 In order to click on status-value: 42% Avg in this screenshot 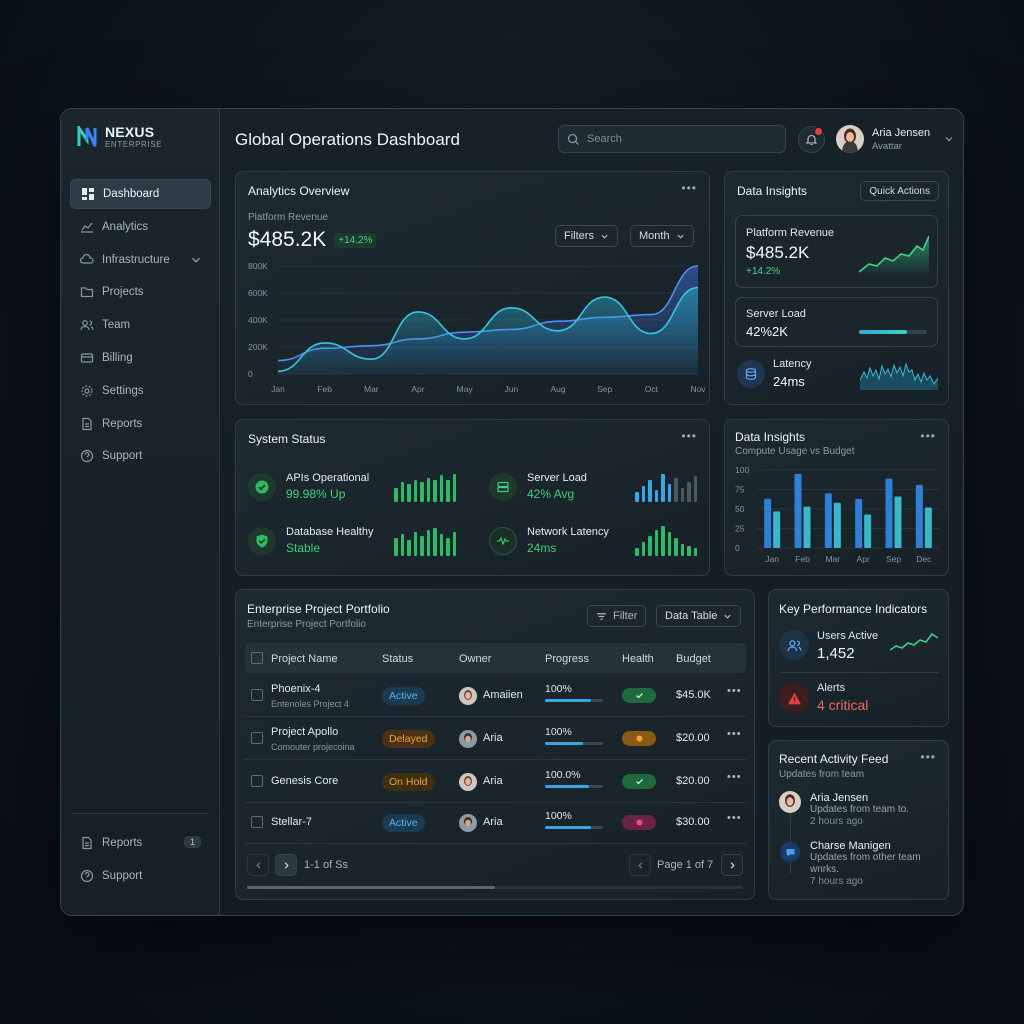, I will do `click(551, 494)`.